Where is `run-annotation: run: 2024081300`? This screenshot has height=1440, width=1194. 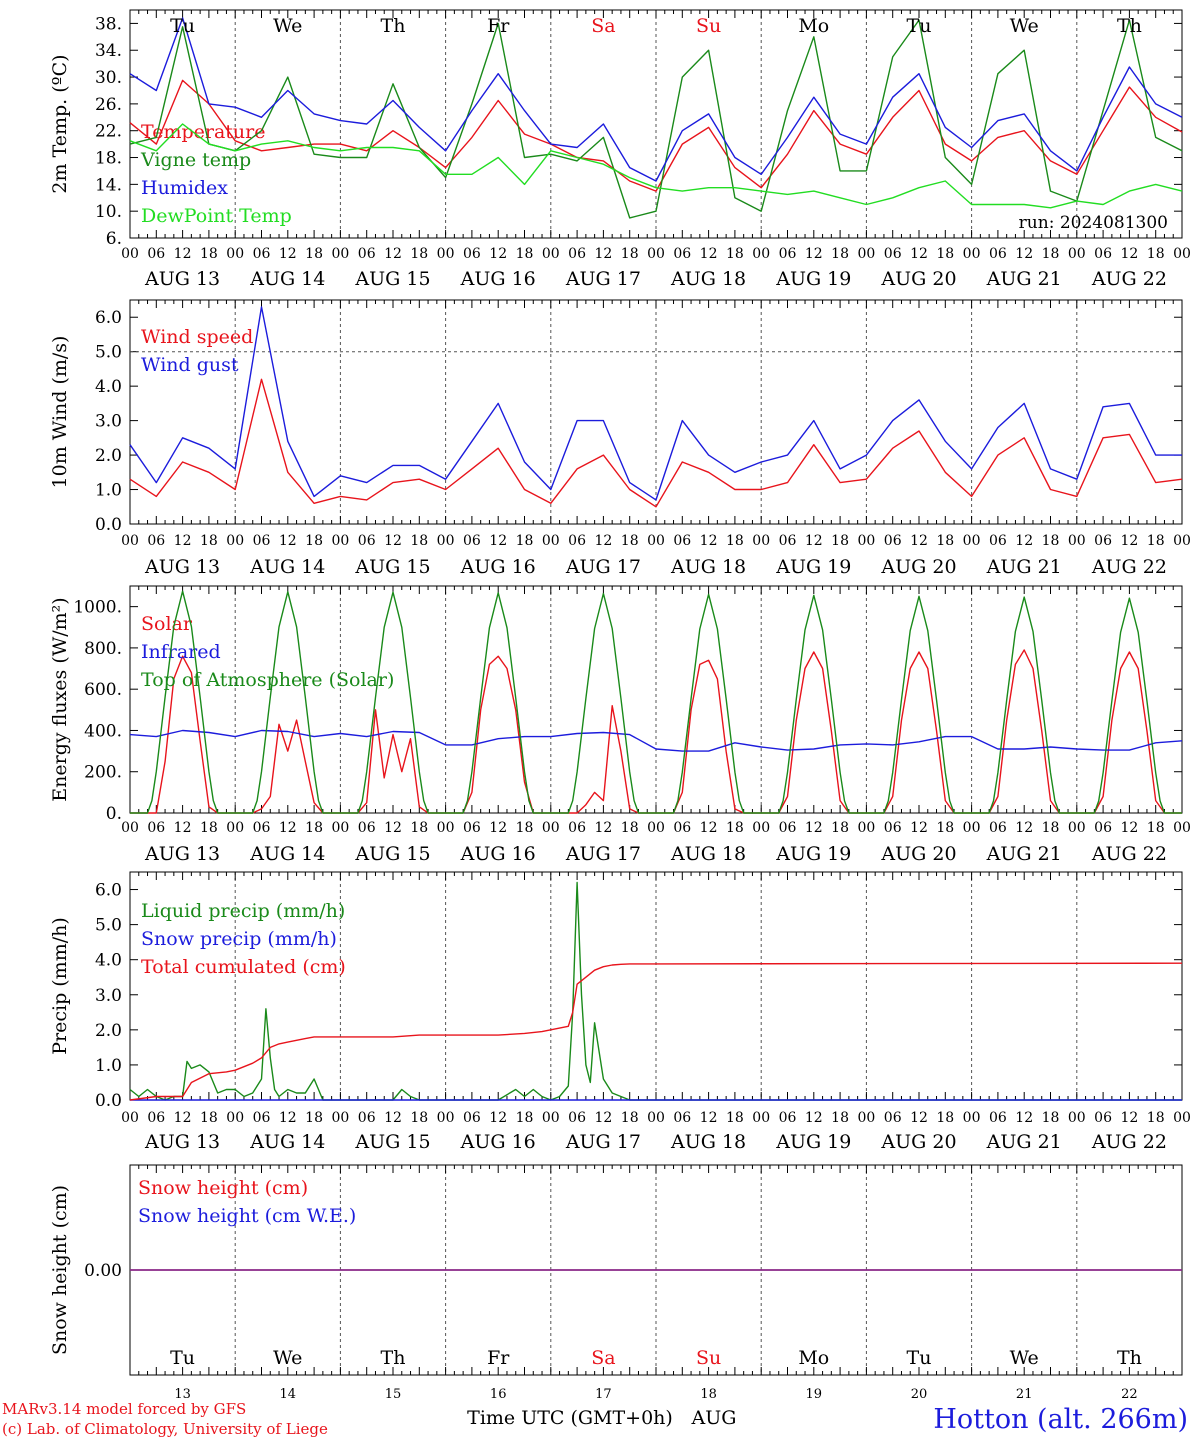 run-annotation: run: 2024081300 is located at coordinates (1093, 223).